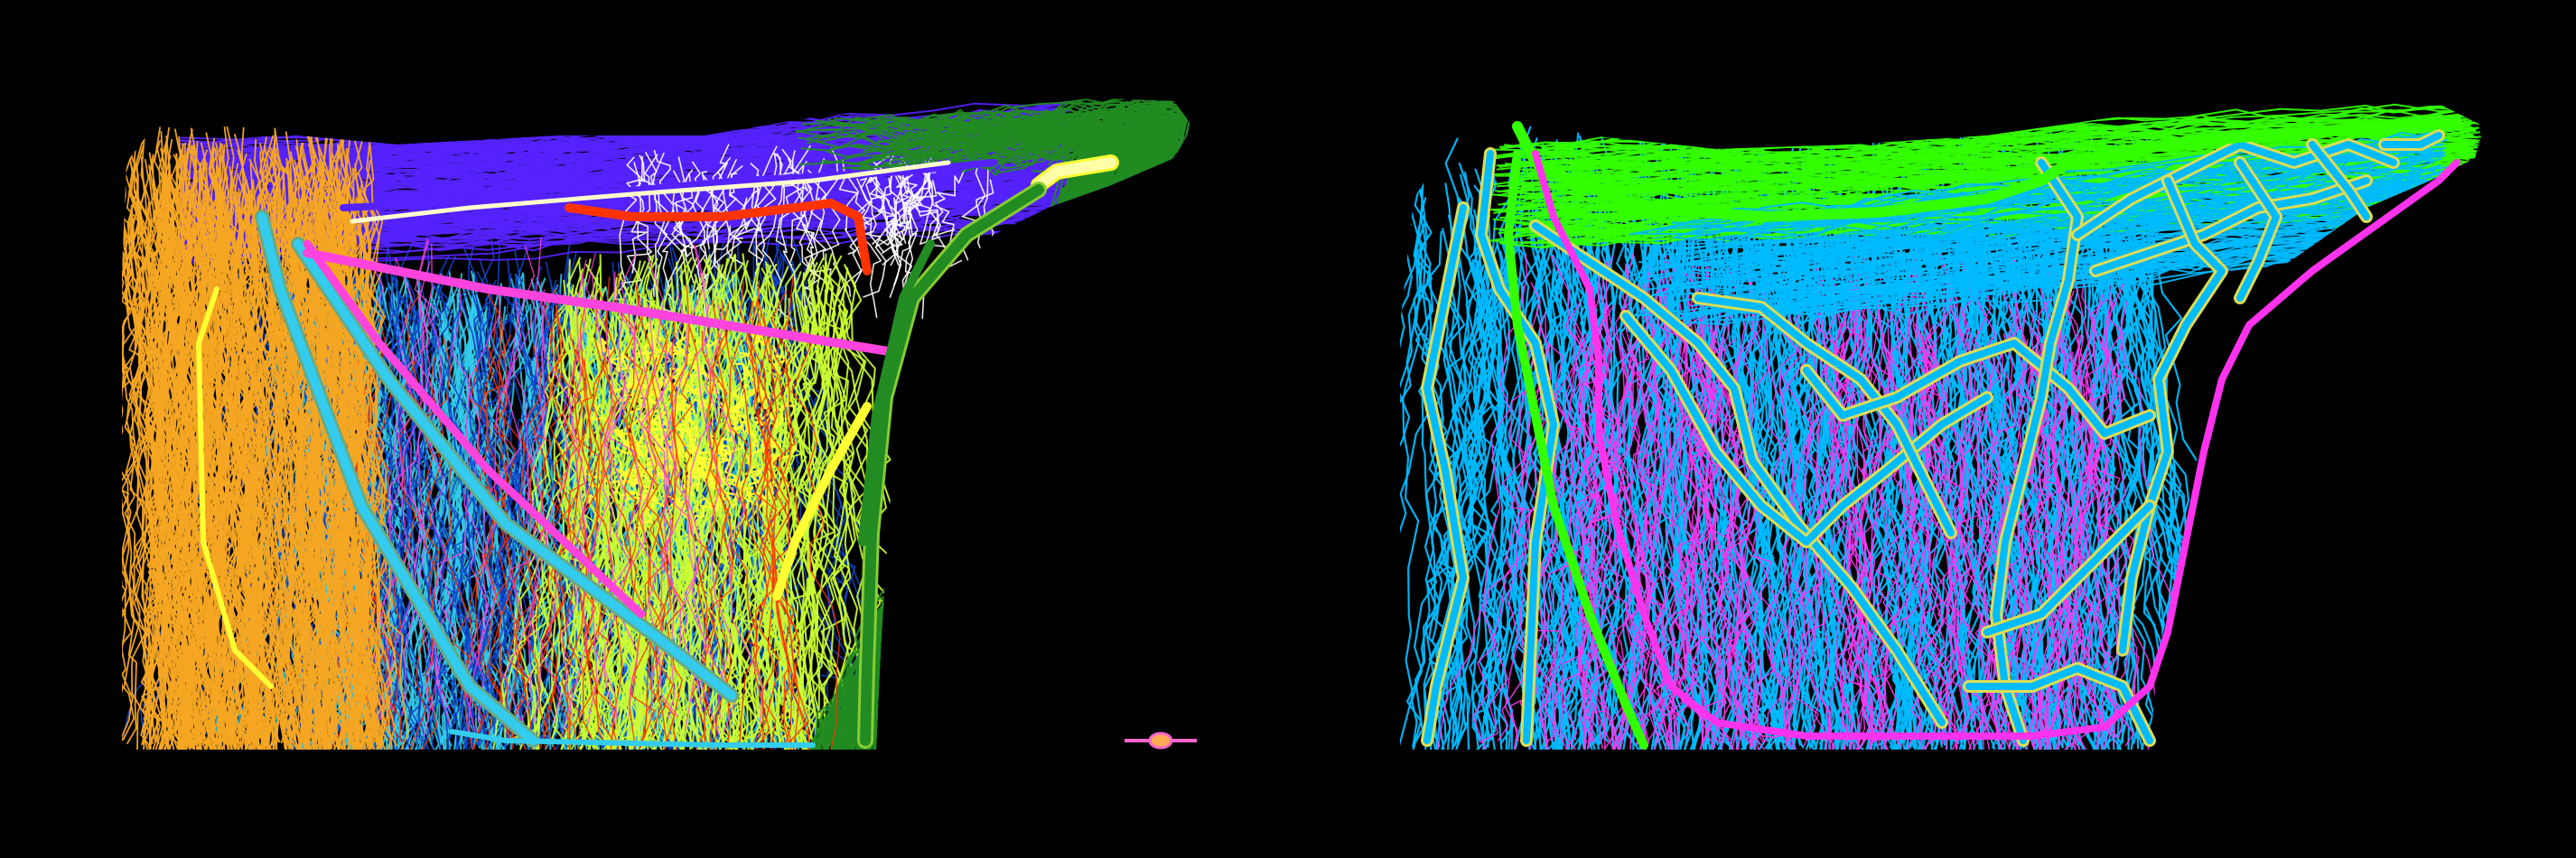 The height and width of the screenshot is (858, 2576). I want to click on centroid-cyan-a, so click(397, 478).